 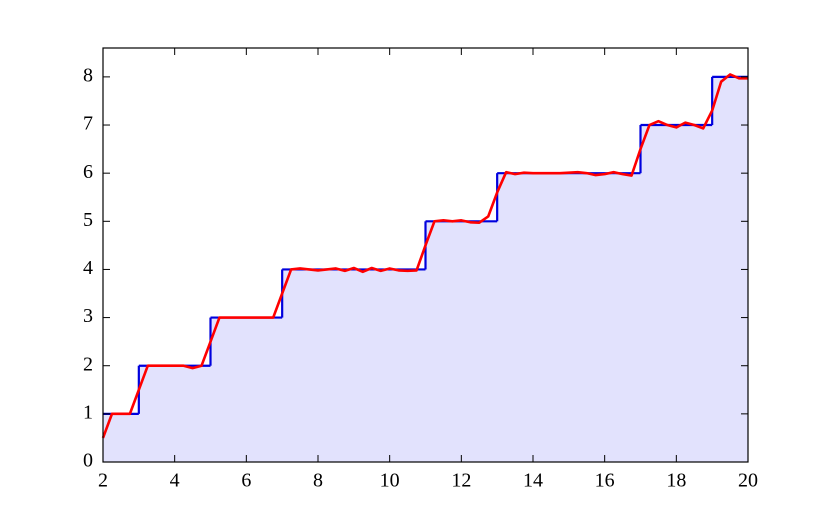 What do you see at coordinates (88, 364) in the screenshot?
I see `y-tick-label: 2` at bounding box center [88, 364].